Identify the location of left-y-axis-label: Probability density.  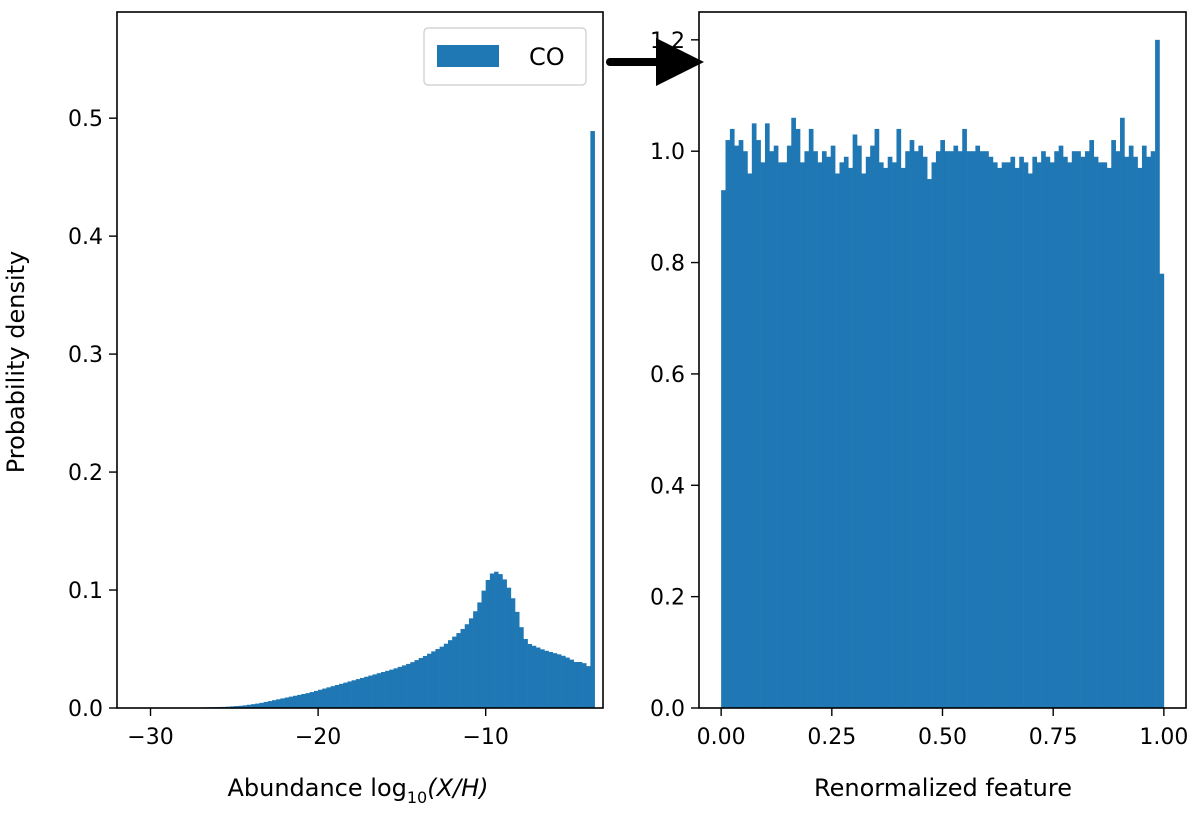
(16, 362).